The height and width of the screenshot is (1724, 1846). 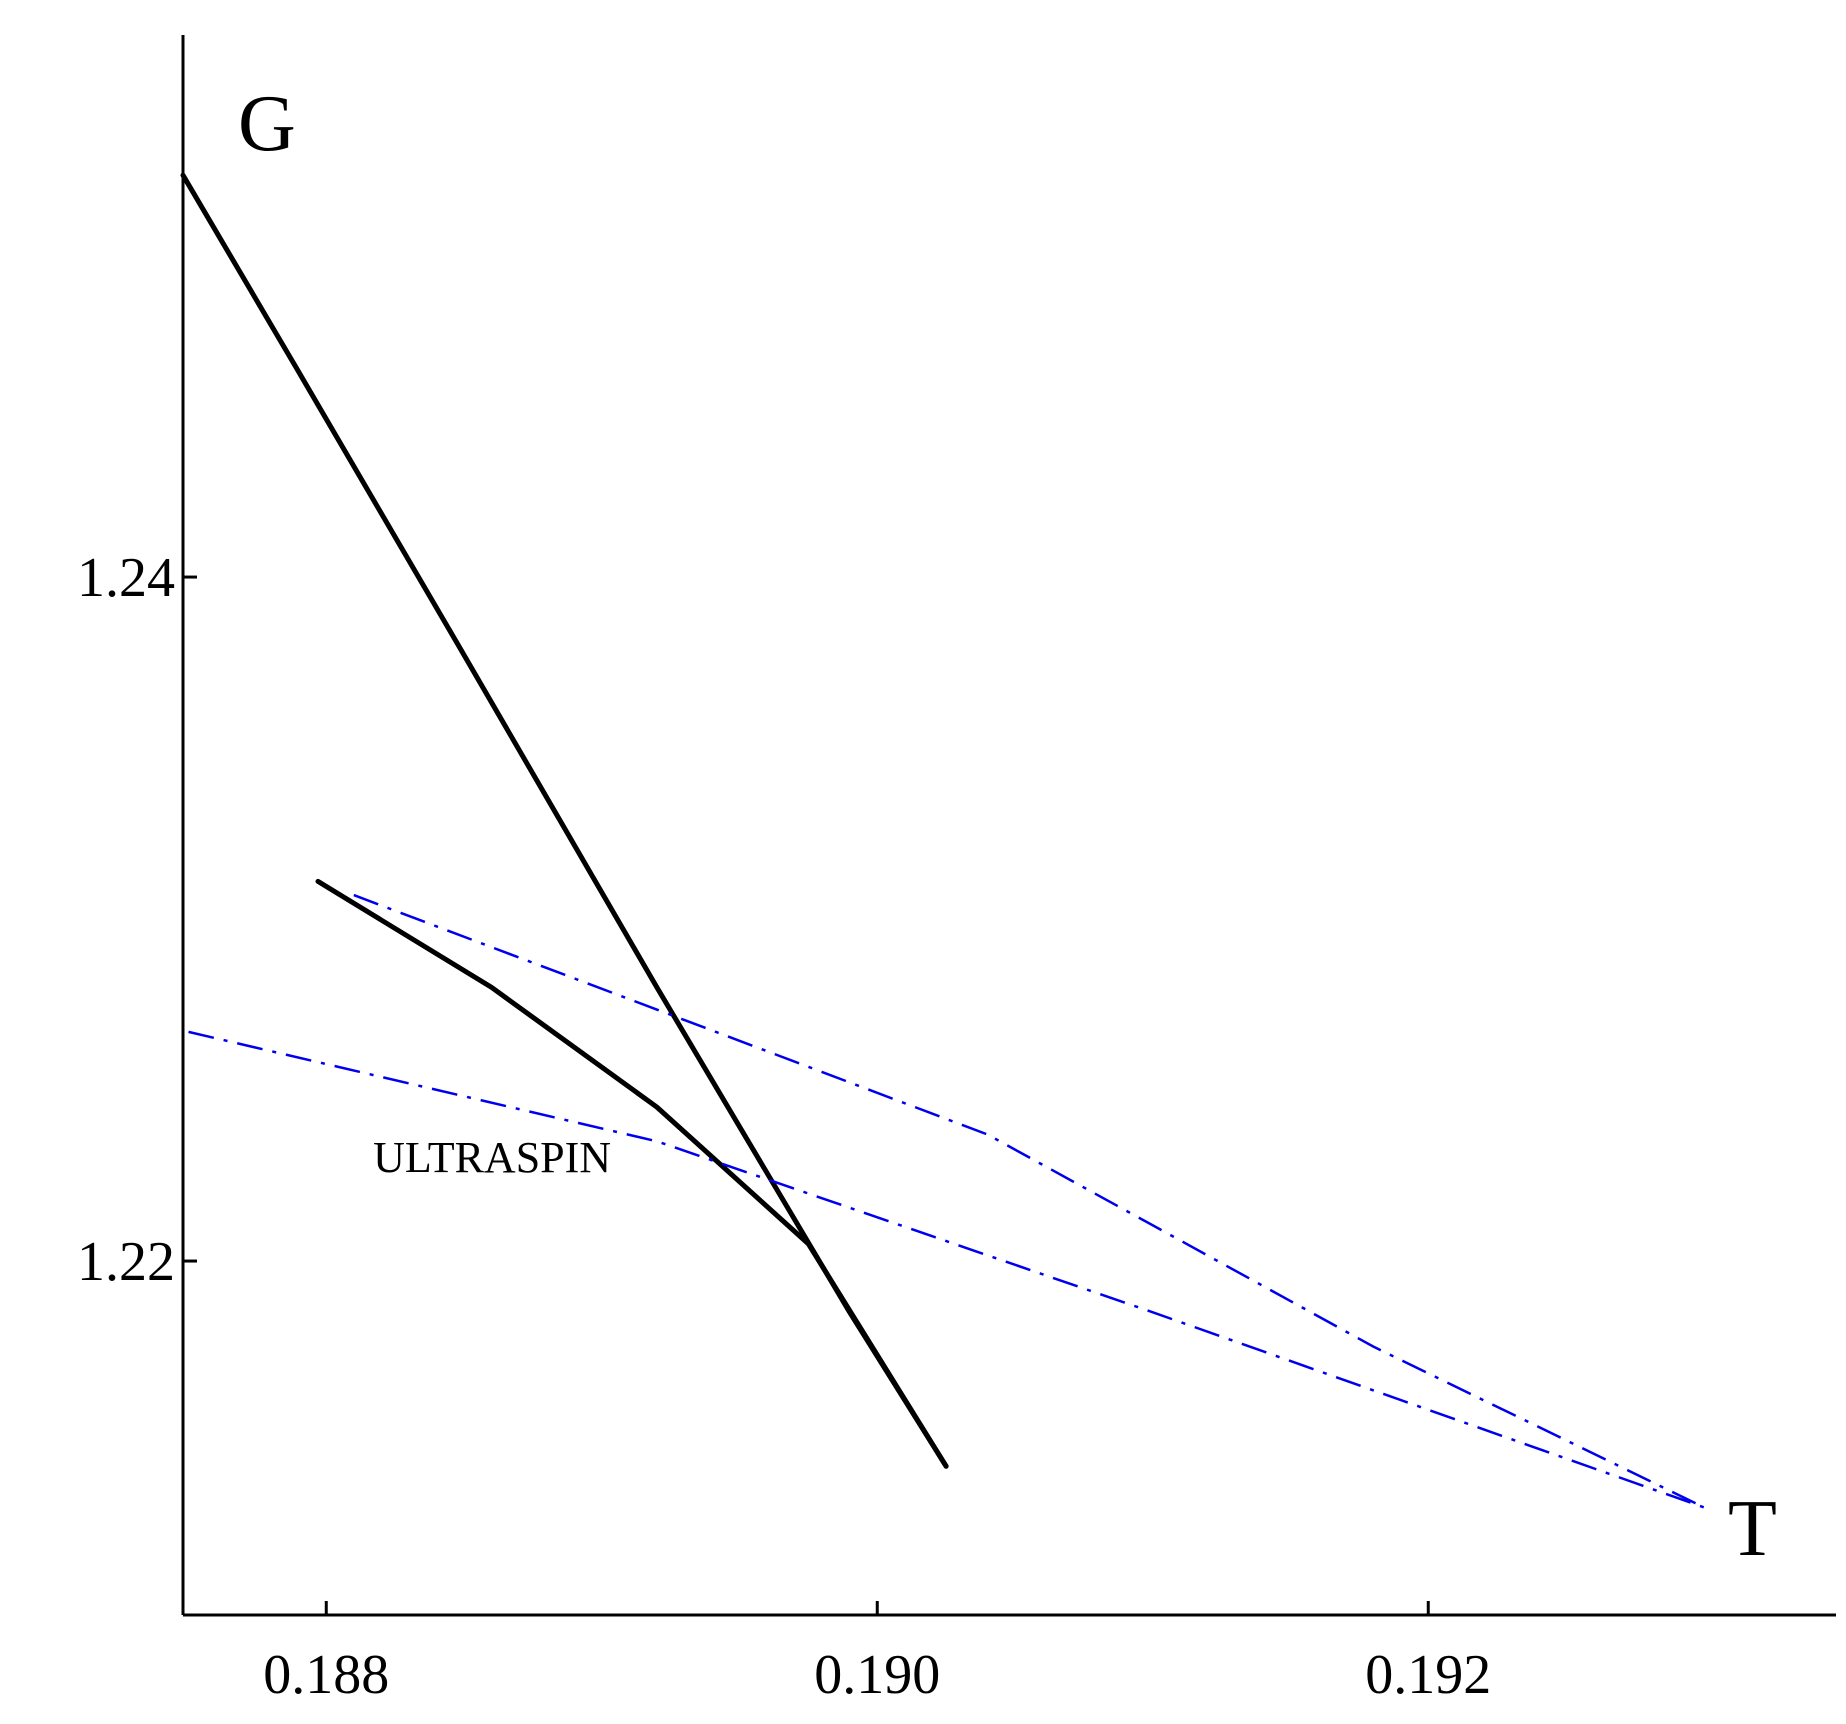 What do you see at coordinates (126, 1262) in the screenshot?
I see `y-tick-label: 1.22` at bounding box center [126, 1262].